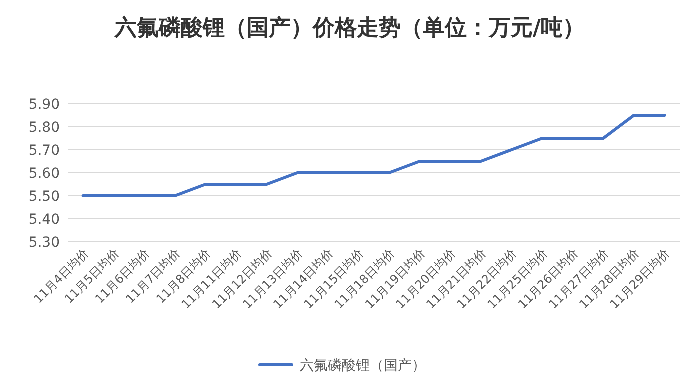 The width and height of the screenshot is (700, 390). What do you see at coordinates (44, 174) in the screenshot?
I see `y-tick-label: 5.60` at bounding box center [44, 174].